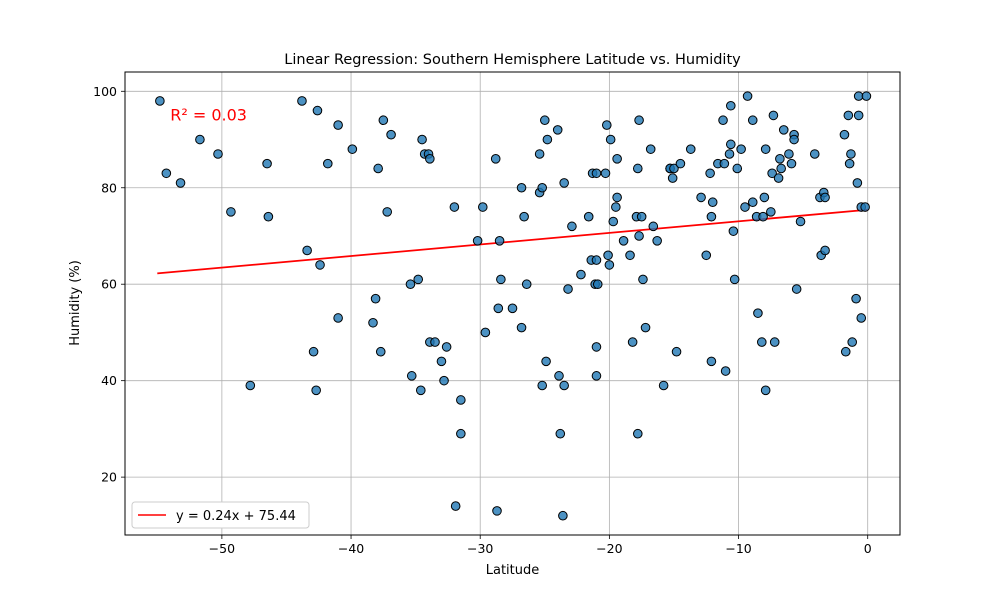 The width and height of the screenshot is (1000, 600). I want to click on x-axis-label: Latitude, so click(513, 570).